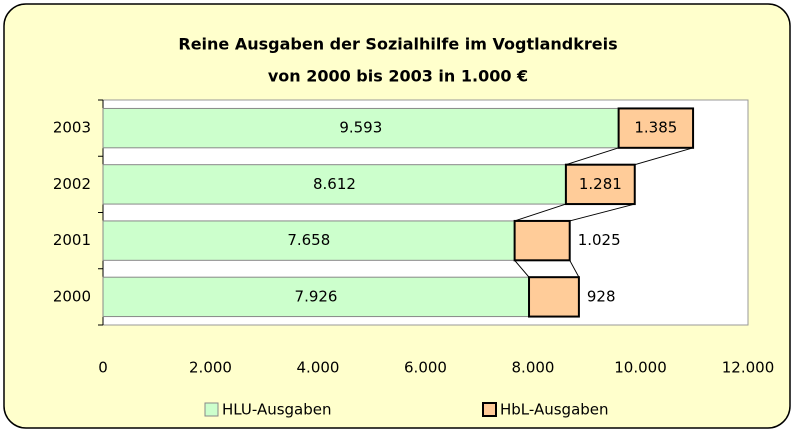 This screenshot has width=795, height=432. I want to click on y-tick-label: 2001, so click(72, 240).